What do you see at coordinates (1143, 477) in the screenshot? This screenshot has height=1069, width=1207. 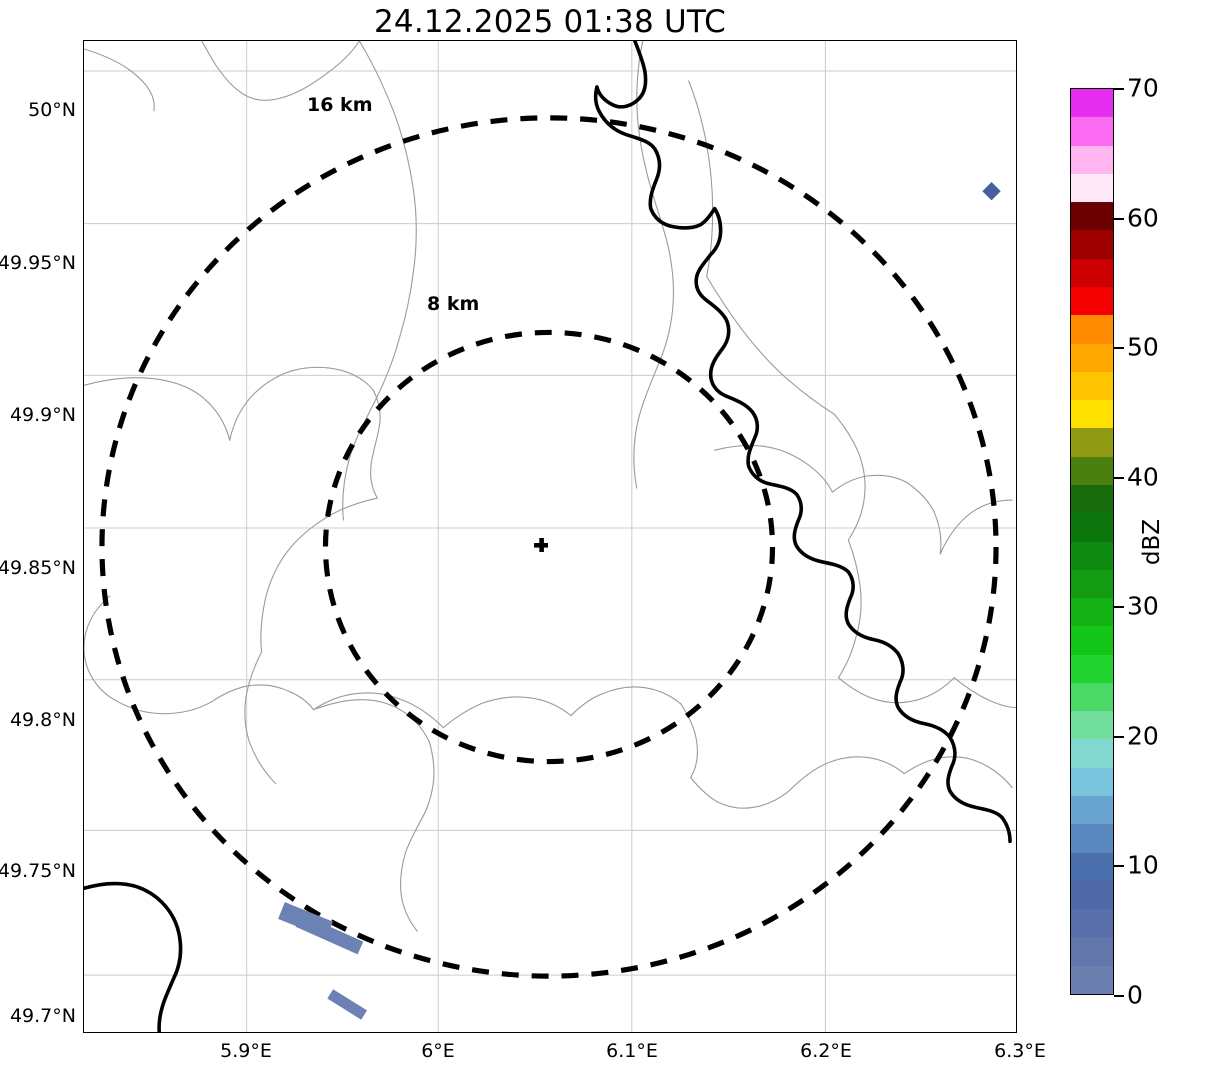 I see `colorbar-tick-label-40: 40` at bounding box center [1143, 477].